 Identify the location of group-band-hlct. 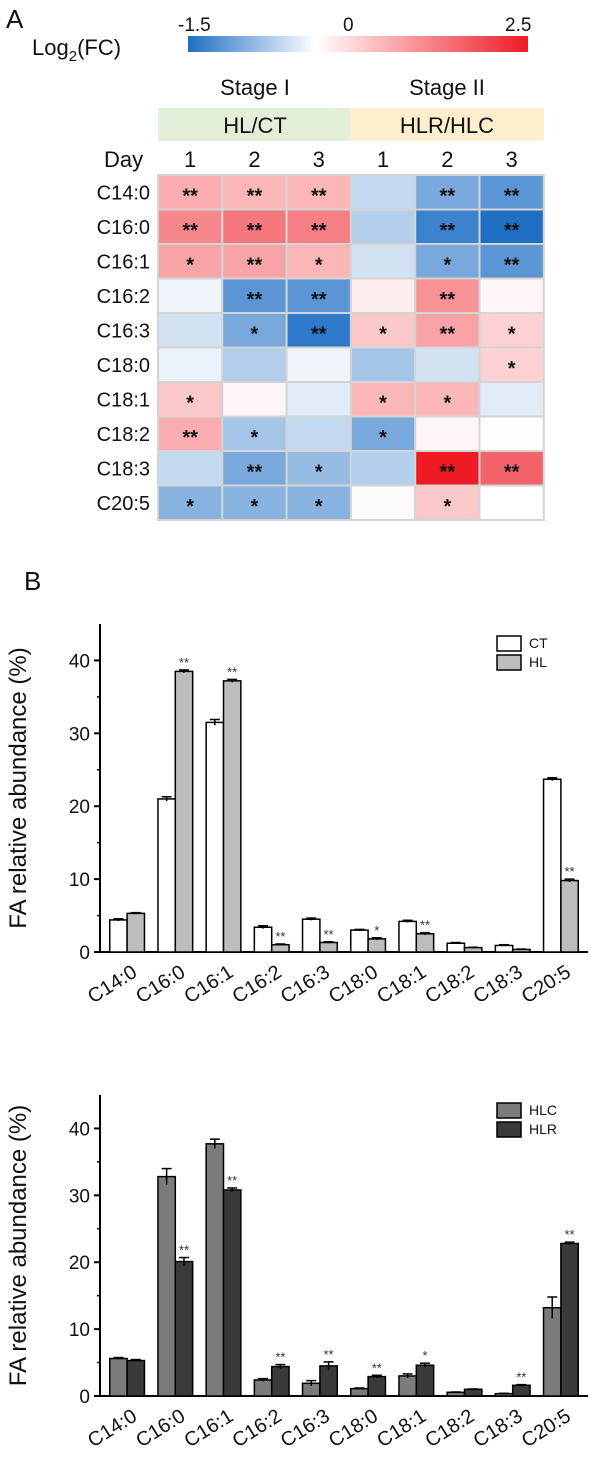
(254, 124).